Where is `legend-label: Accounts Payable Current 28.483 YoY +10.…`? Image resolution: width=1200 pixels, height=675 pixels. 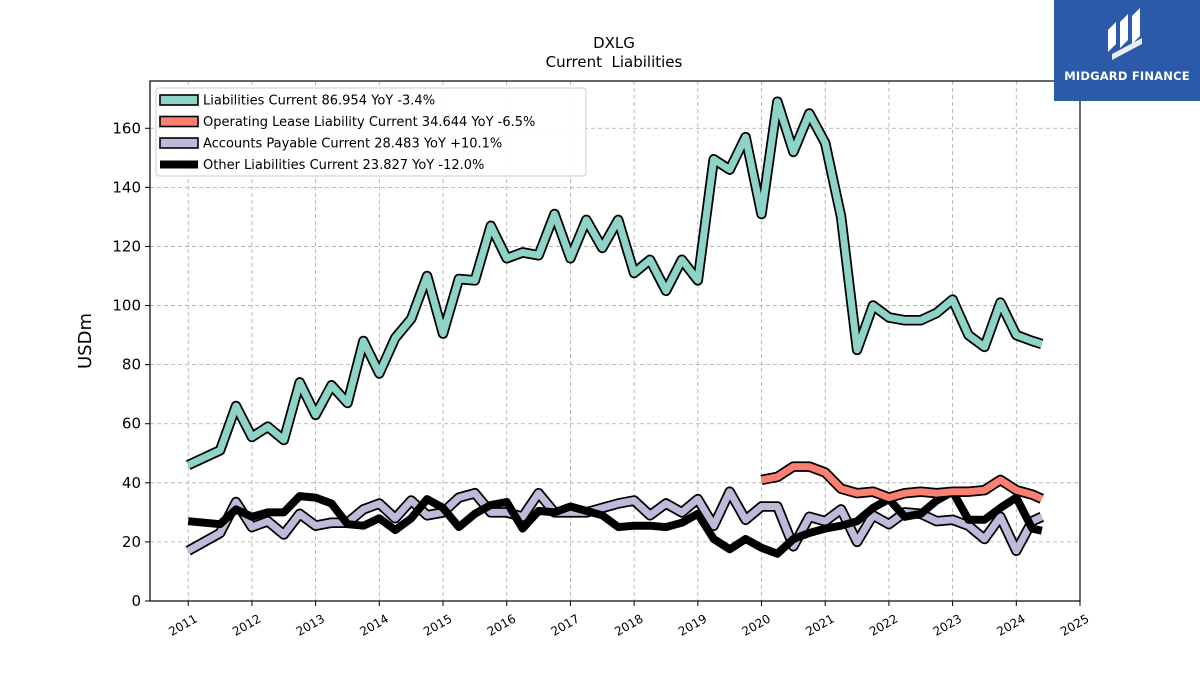 legend-label: Accounts Payable Current 28.483 YoY +10.… is located at coordinates (352, 144).